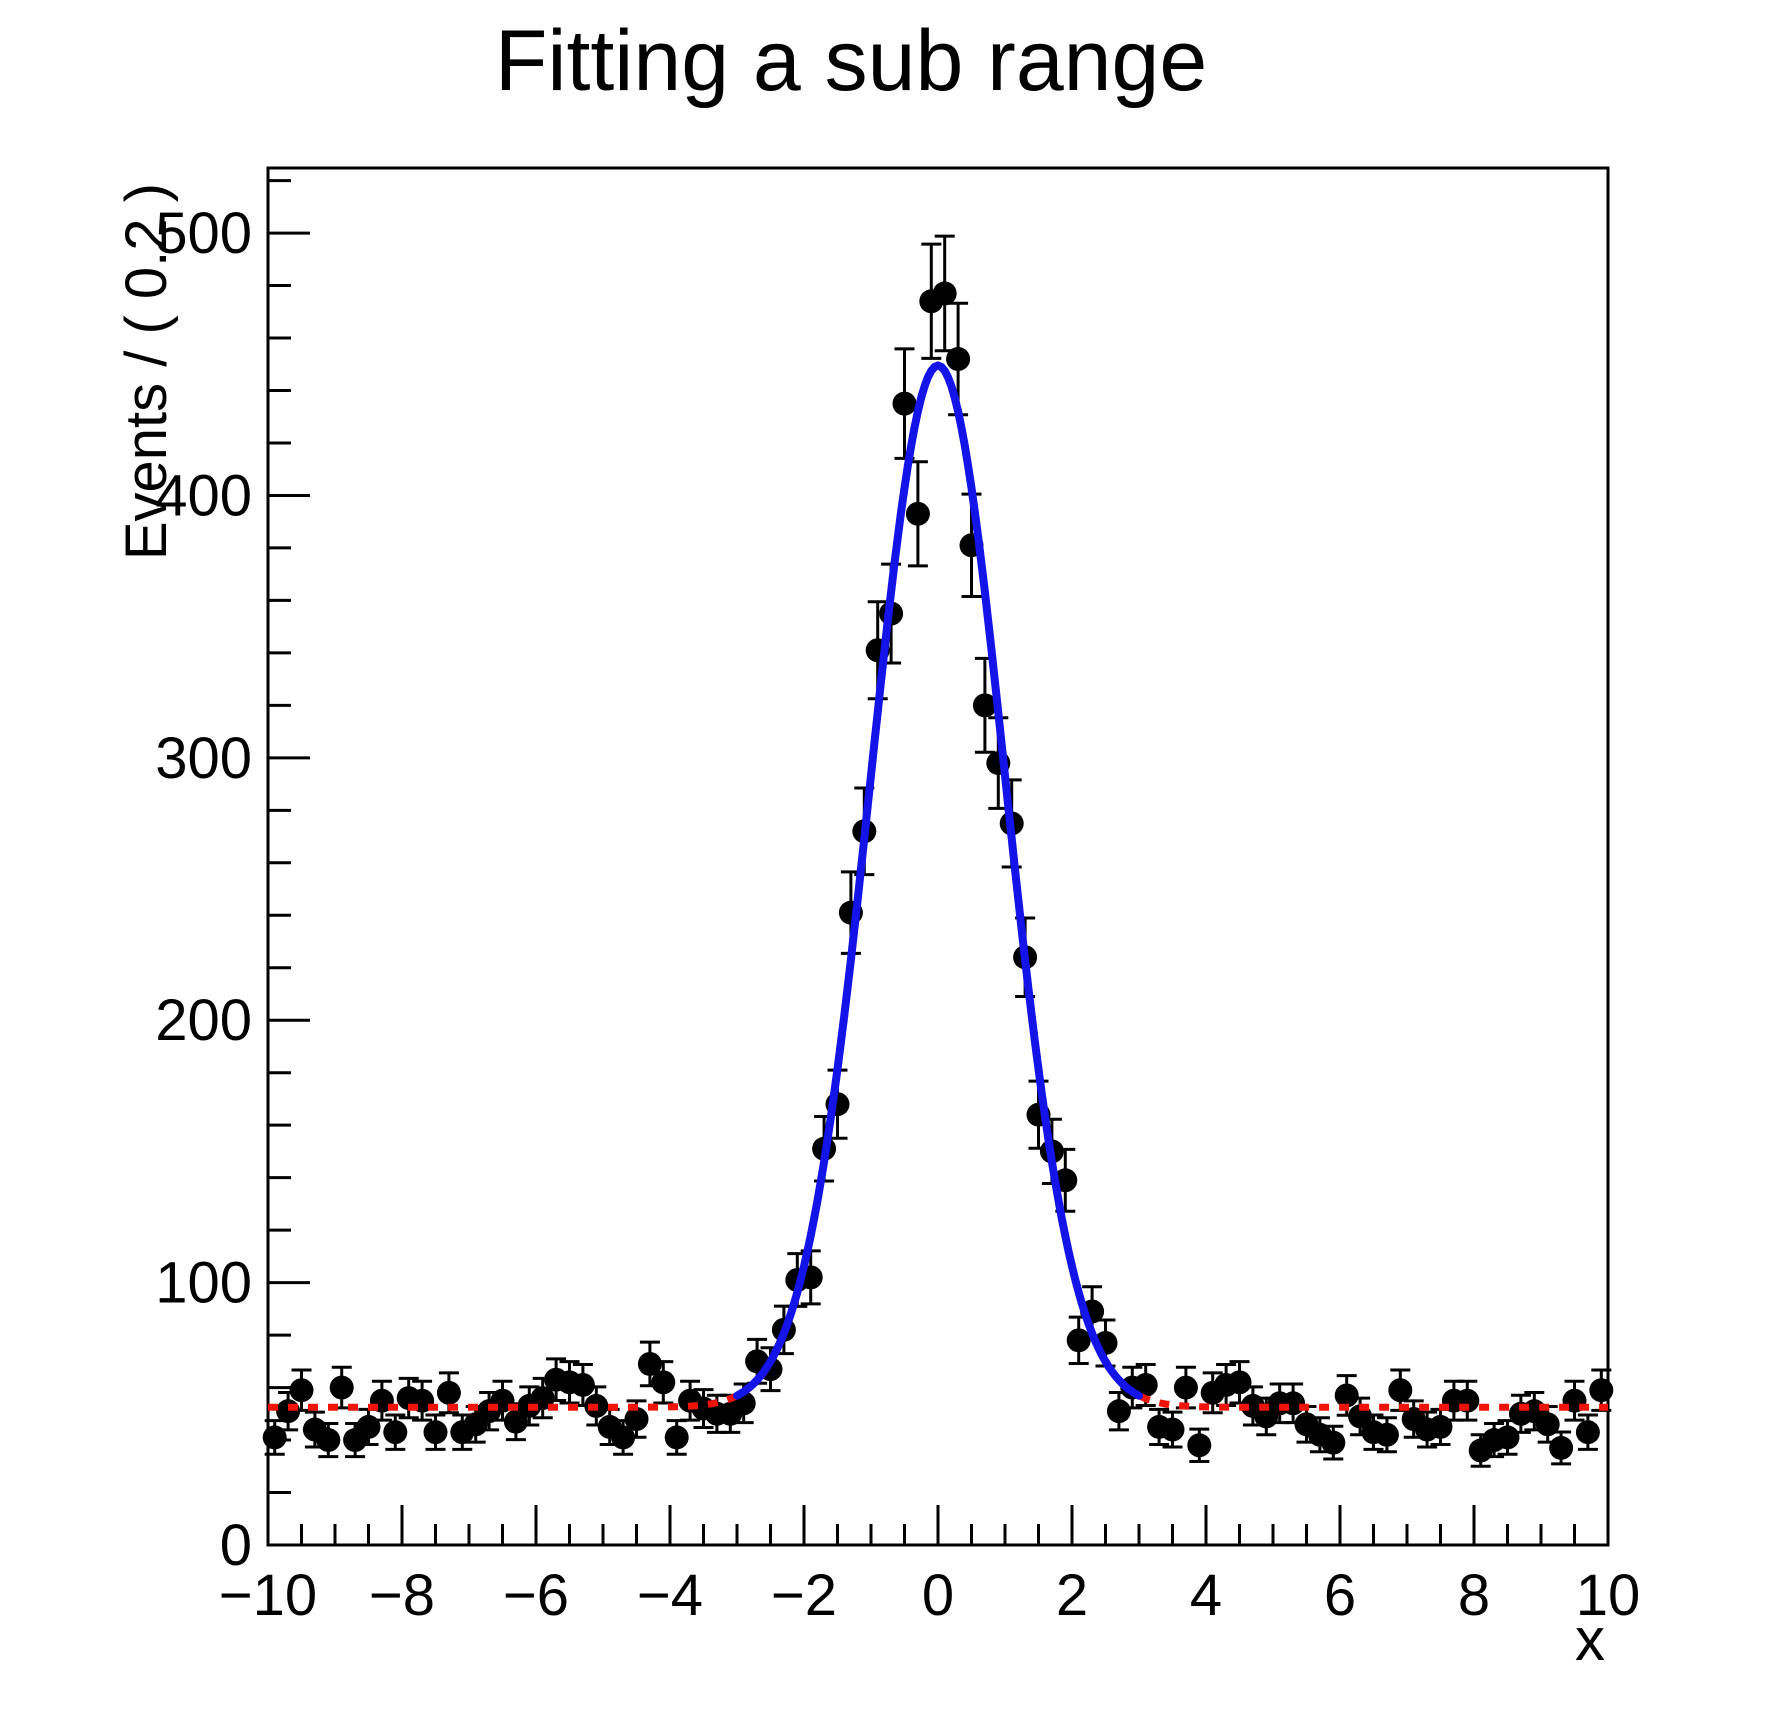  What do you see at coordinates (536, 1595) in the screenshot?
I see `x-tick-label: −6` at bounding box center [536, 1595].